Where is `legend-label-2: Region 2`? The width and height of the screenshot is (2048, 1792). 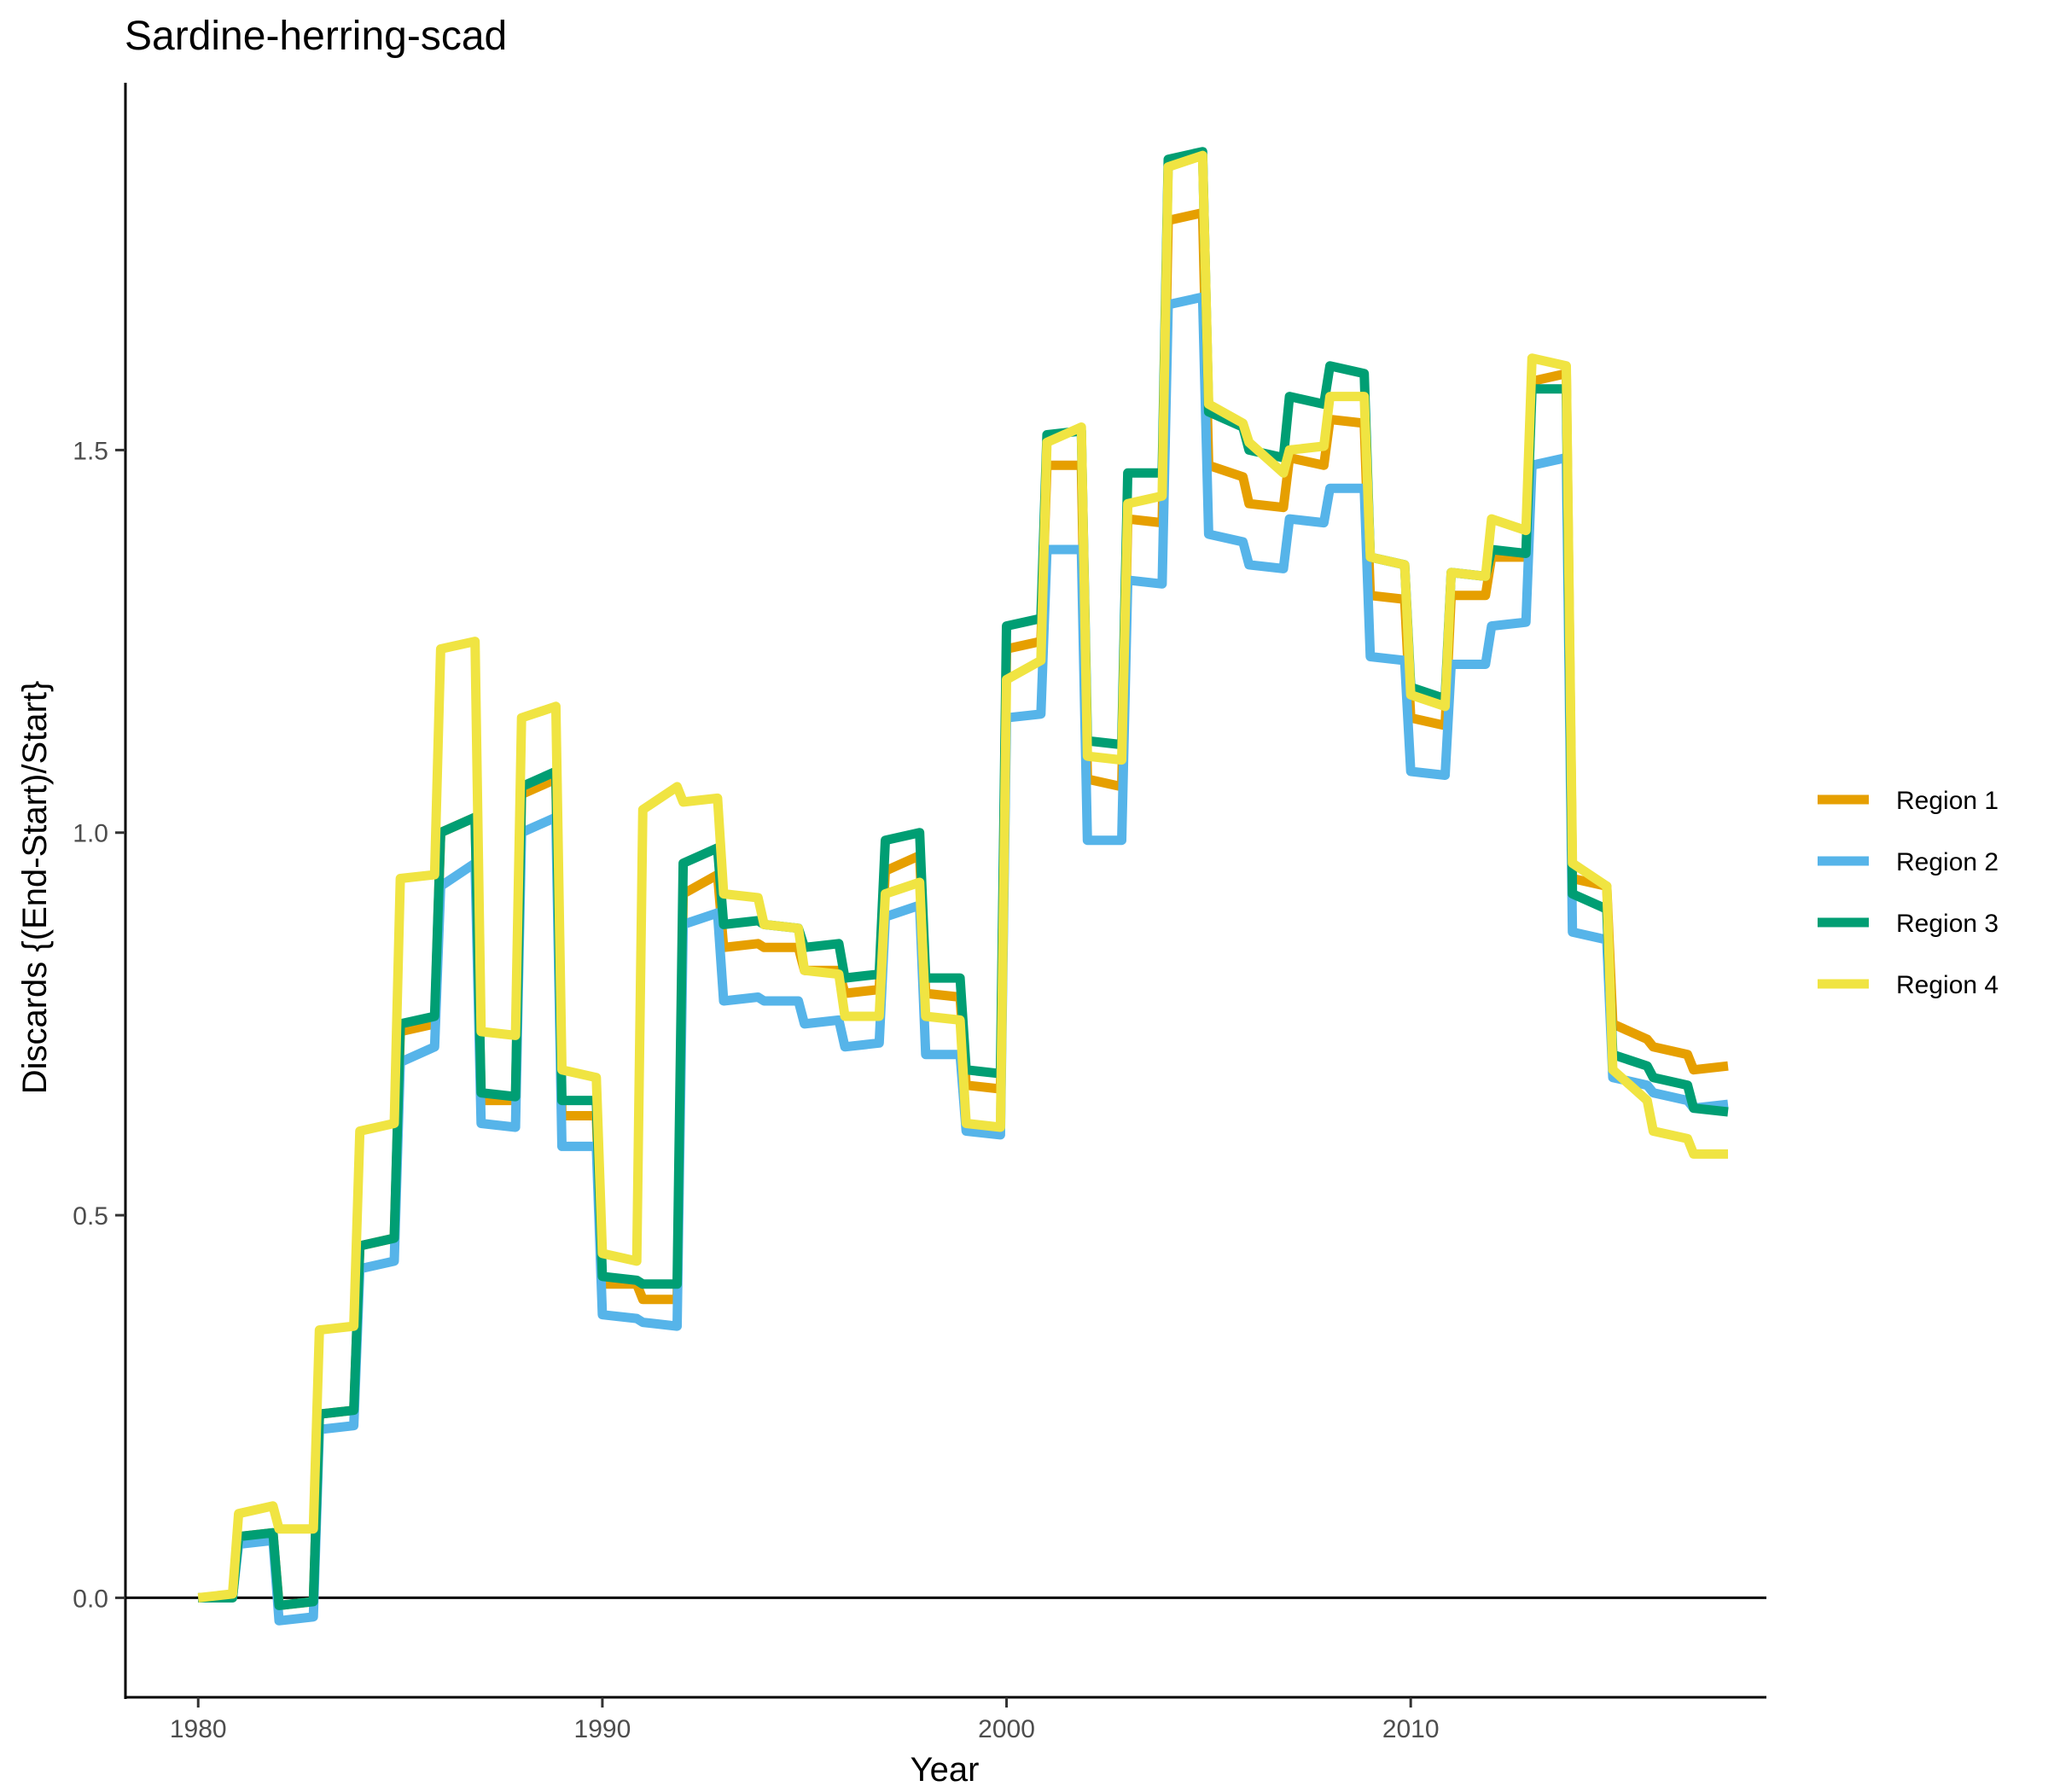
legend-label-2: Region 2 is located at coordinates (1948, 862).